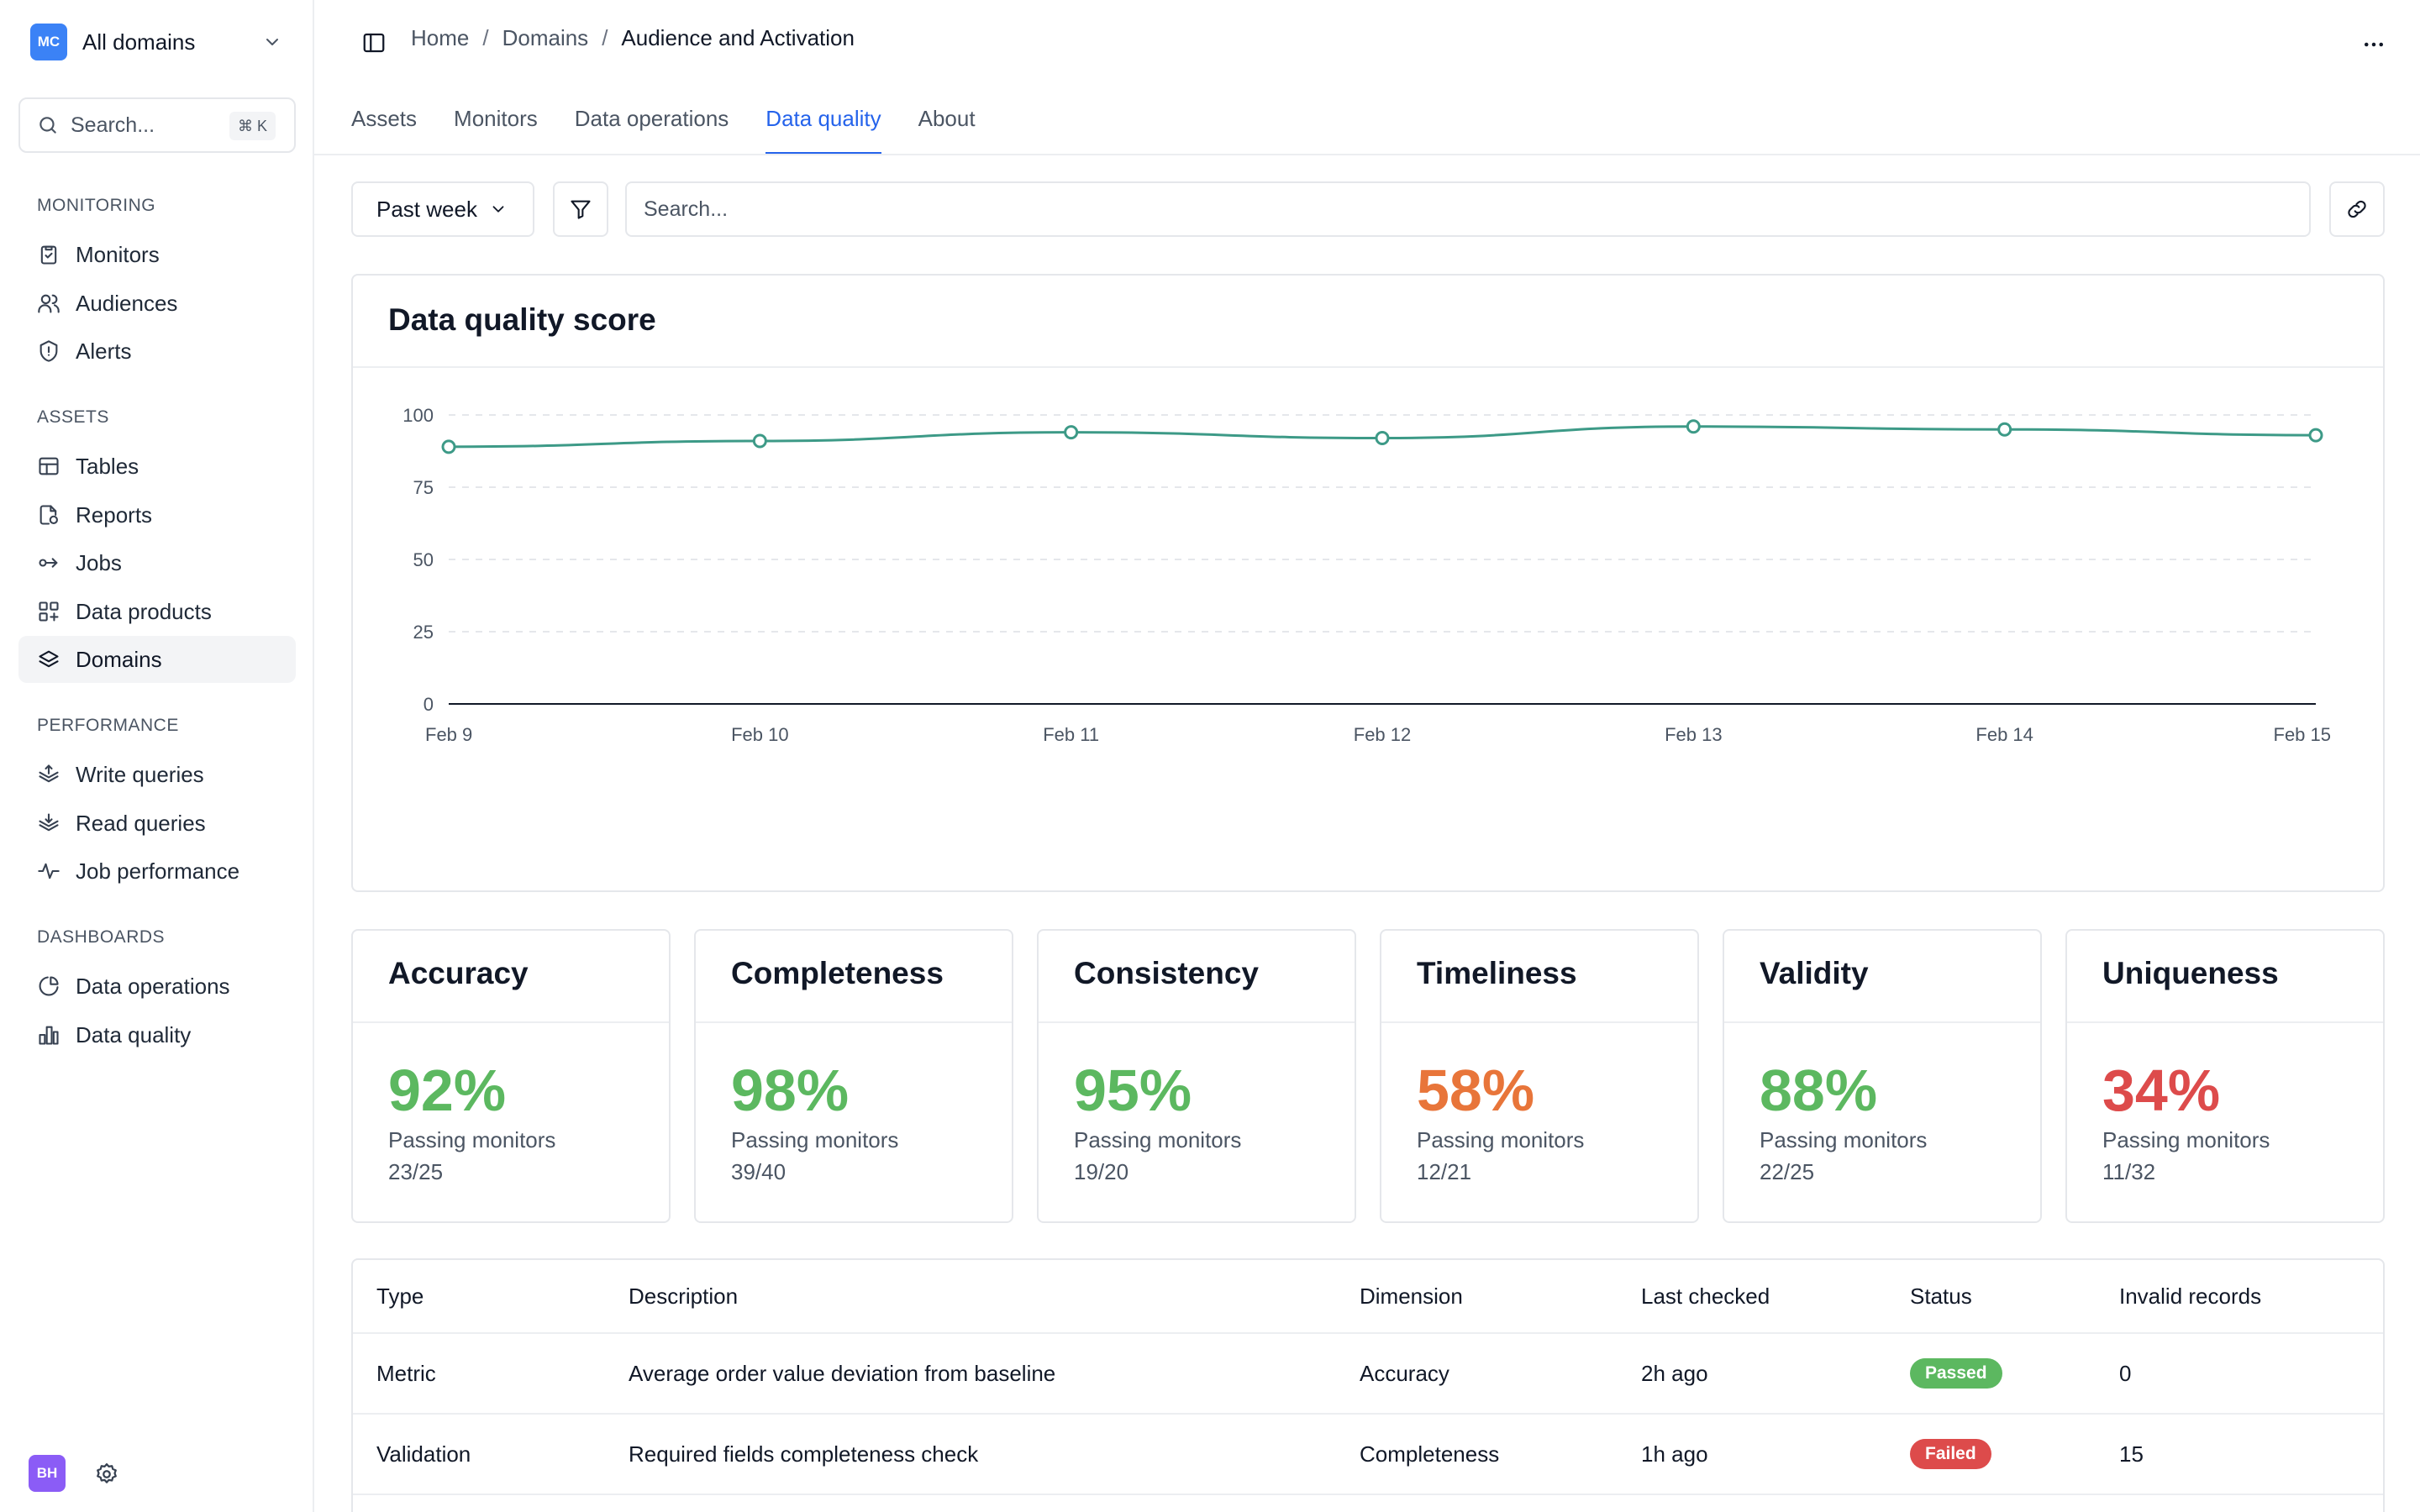  Describe the element at coordinates (157, 351) in the screenshot. I see `sidebar-item-alerts: Alerts` at that location.